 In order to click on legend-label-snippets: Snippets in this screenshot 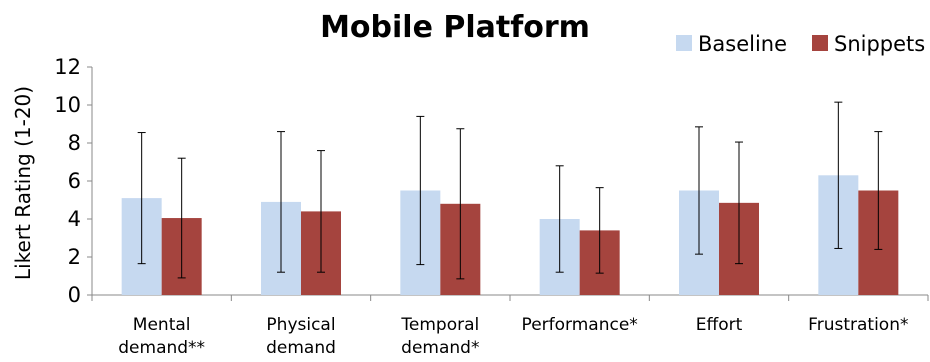, I will do `click(879, 44)`.